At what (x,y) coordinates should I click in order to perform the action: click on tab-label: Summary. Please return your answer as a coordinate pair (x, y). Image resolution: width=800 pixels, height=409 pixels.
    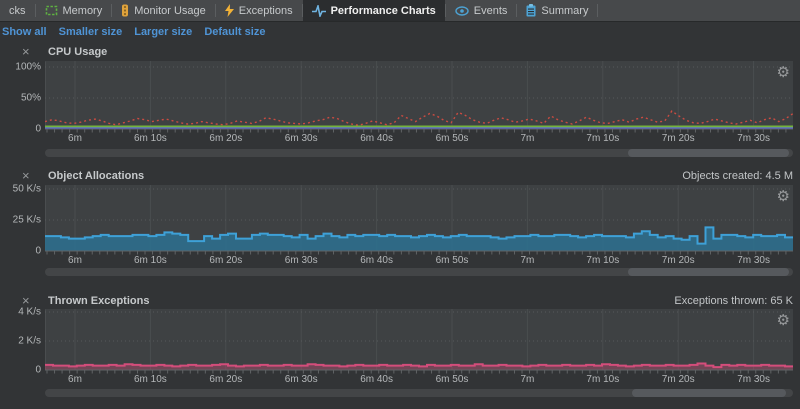
    Looking at the image, I should click on (565, 10).